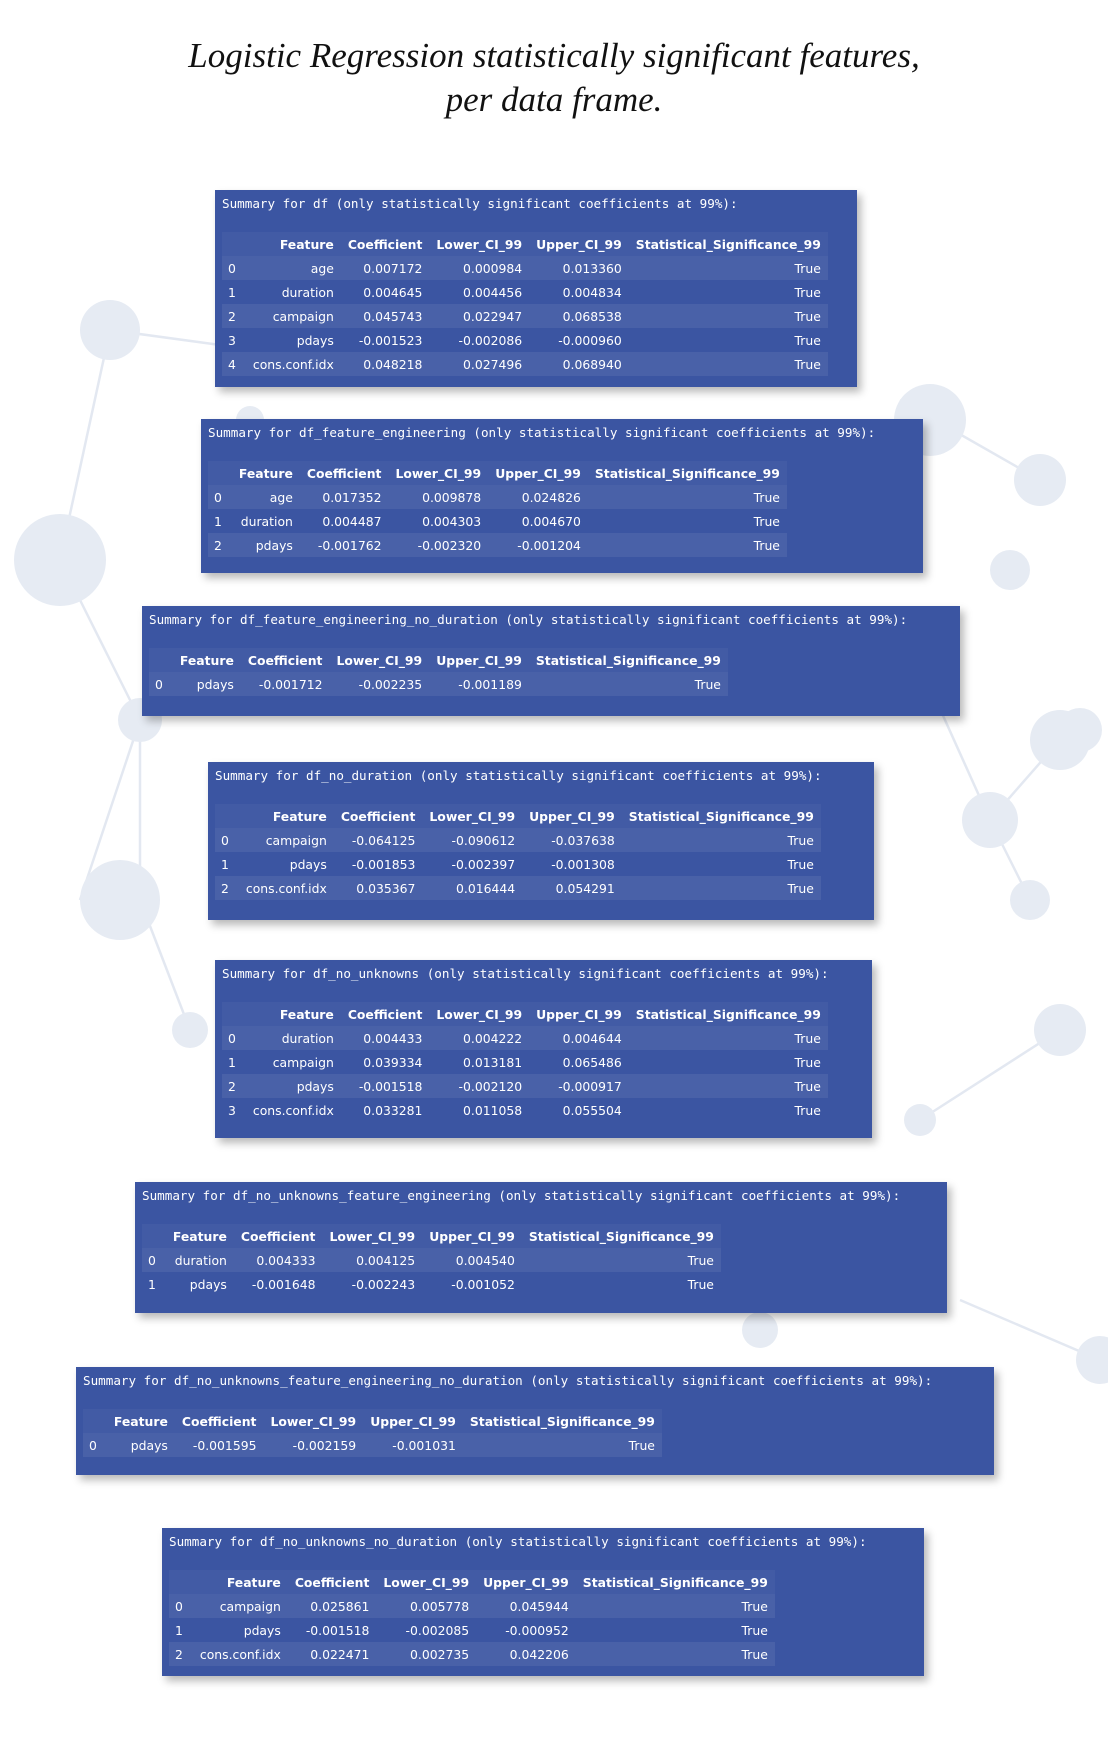 The height and width of the screenshot is (1744, 1108). I want to click on cell-coefficient: 0.025861, so click(340, 1606).